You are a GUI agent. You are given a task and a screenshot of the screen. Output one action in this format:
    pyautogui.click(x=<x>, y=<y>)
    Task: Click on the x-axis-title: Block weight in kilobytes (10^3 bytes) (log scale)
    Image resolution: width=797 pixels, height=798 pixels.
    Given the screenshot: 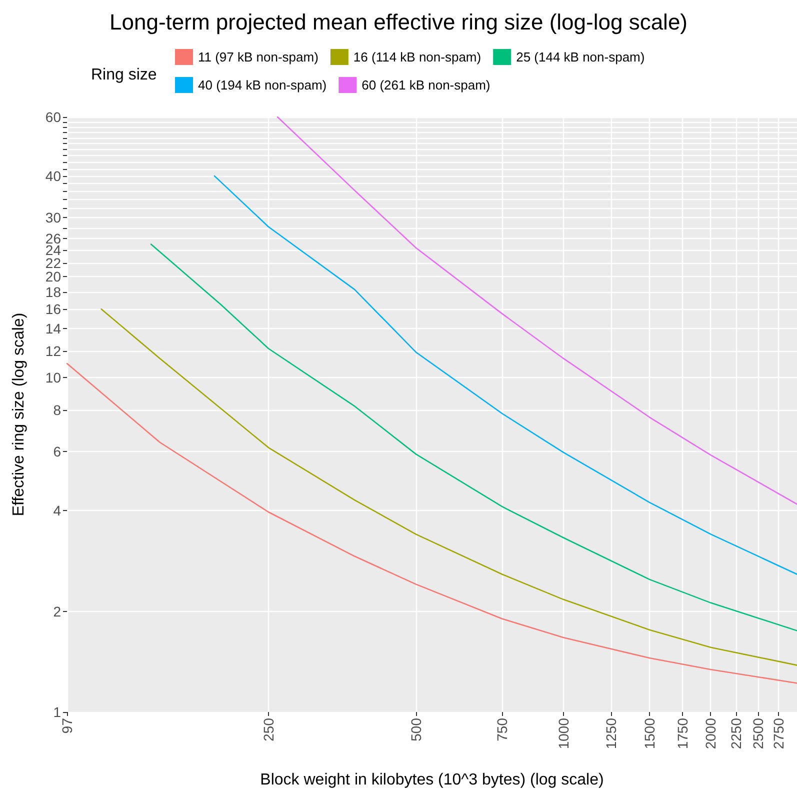 What is the action you would take?
    pyautogui.click(x=432, y=780)
    